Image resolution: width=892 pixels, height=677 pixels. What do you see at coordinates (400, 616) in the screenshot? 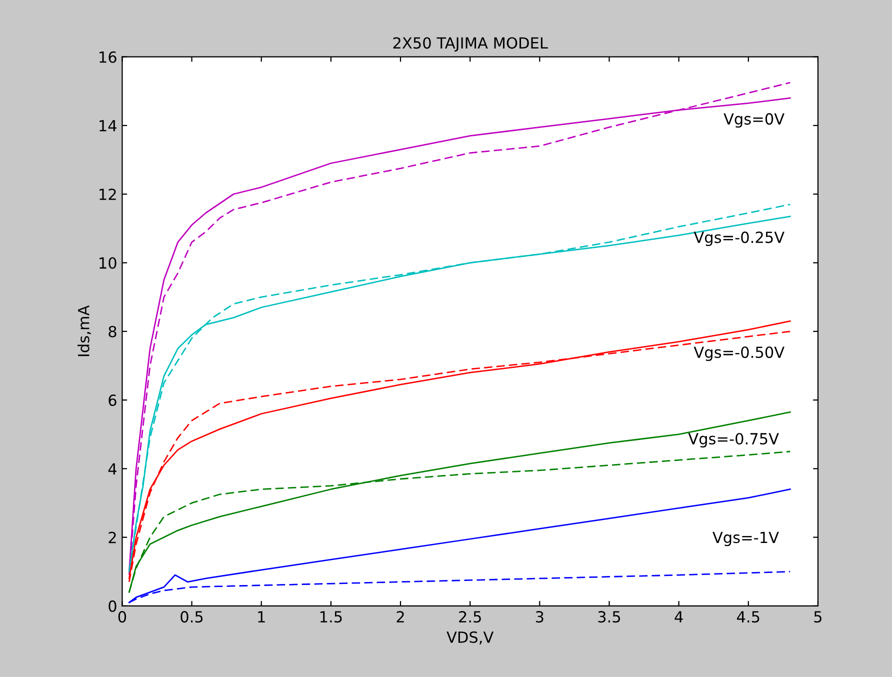
I see `x-tick-label: 2` at bounding box center [400, 616].